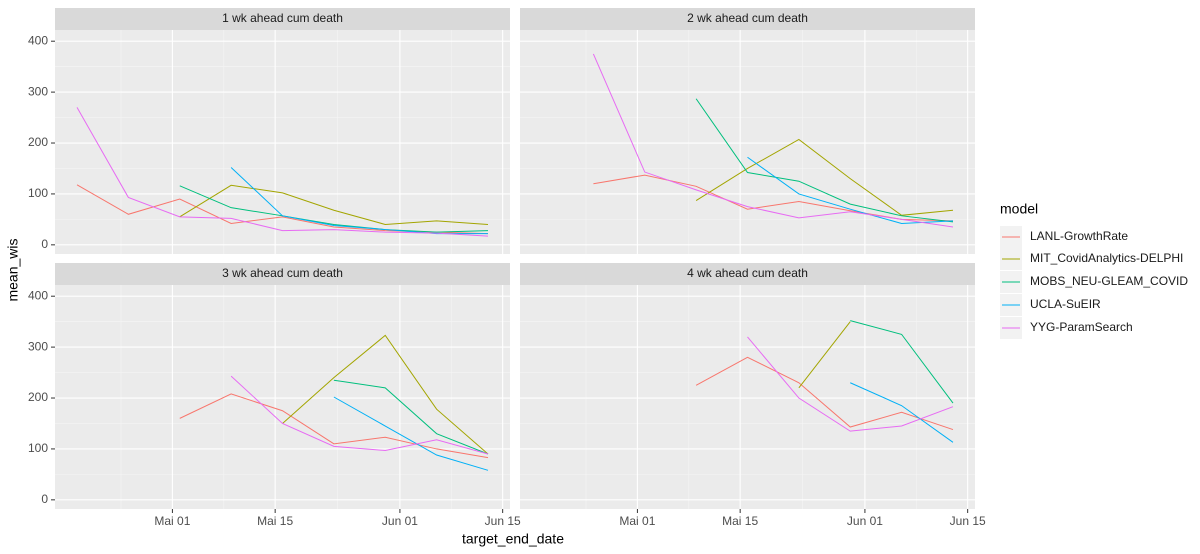 The width and height of the screenshot is (1200, 554). I want to click on x-axis-title: target_end_date, so click(513, 539).